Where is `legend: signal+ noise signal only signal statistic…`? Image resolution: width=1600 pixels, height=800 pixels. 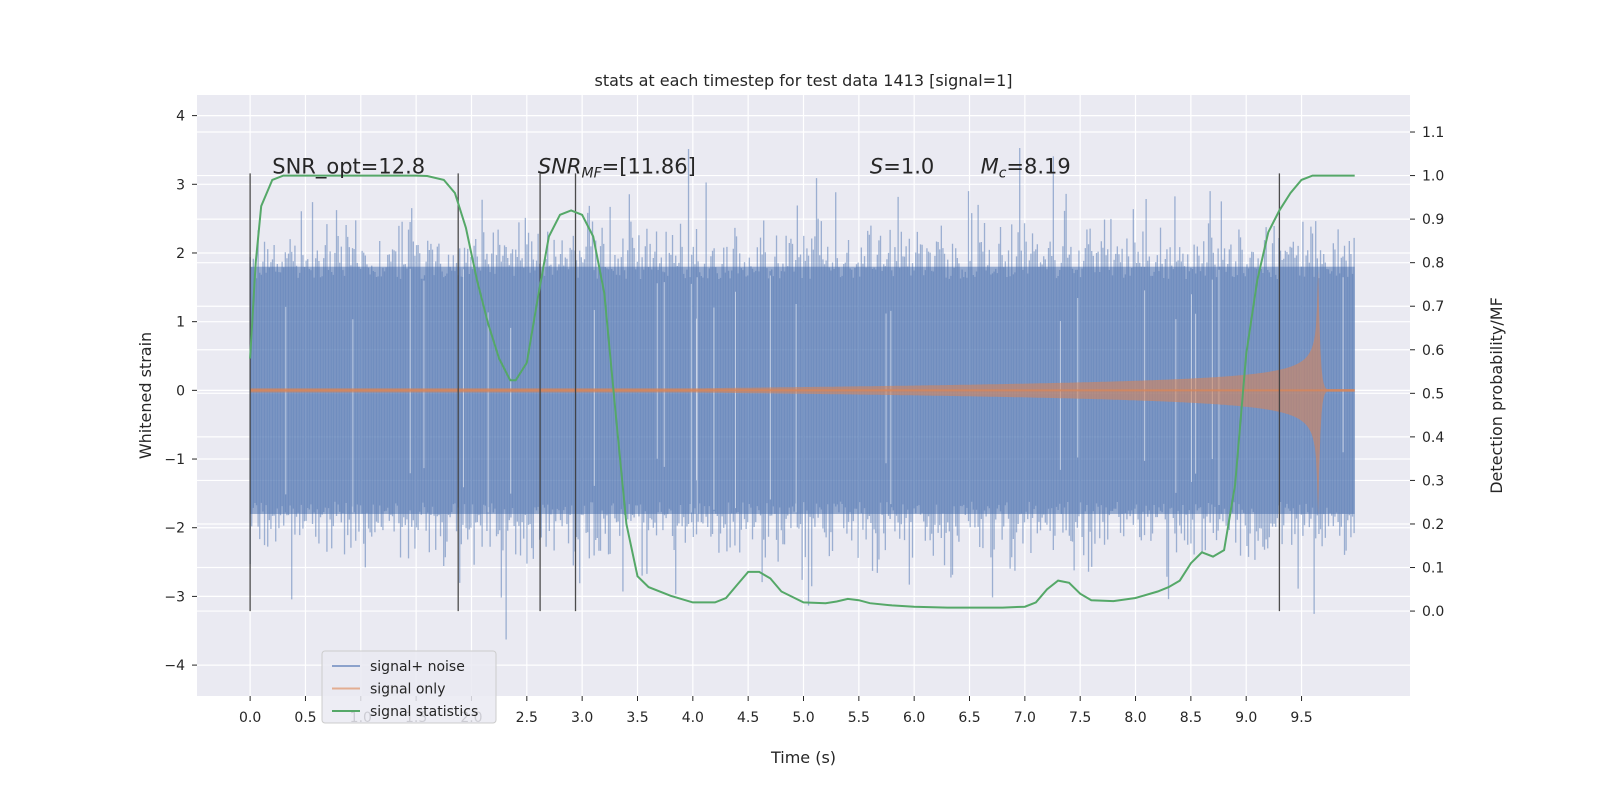 legend: signal+ noise signal only signal statistic… is located at coordinates (409, 687).